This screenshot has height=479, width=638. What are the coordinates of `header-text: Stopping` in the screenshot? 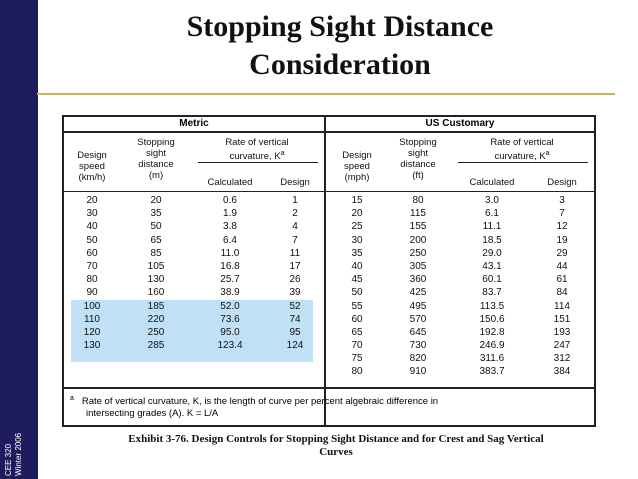 It's located at (418, 142).